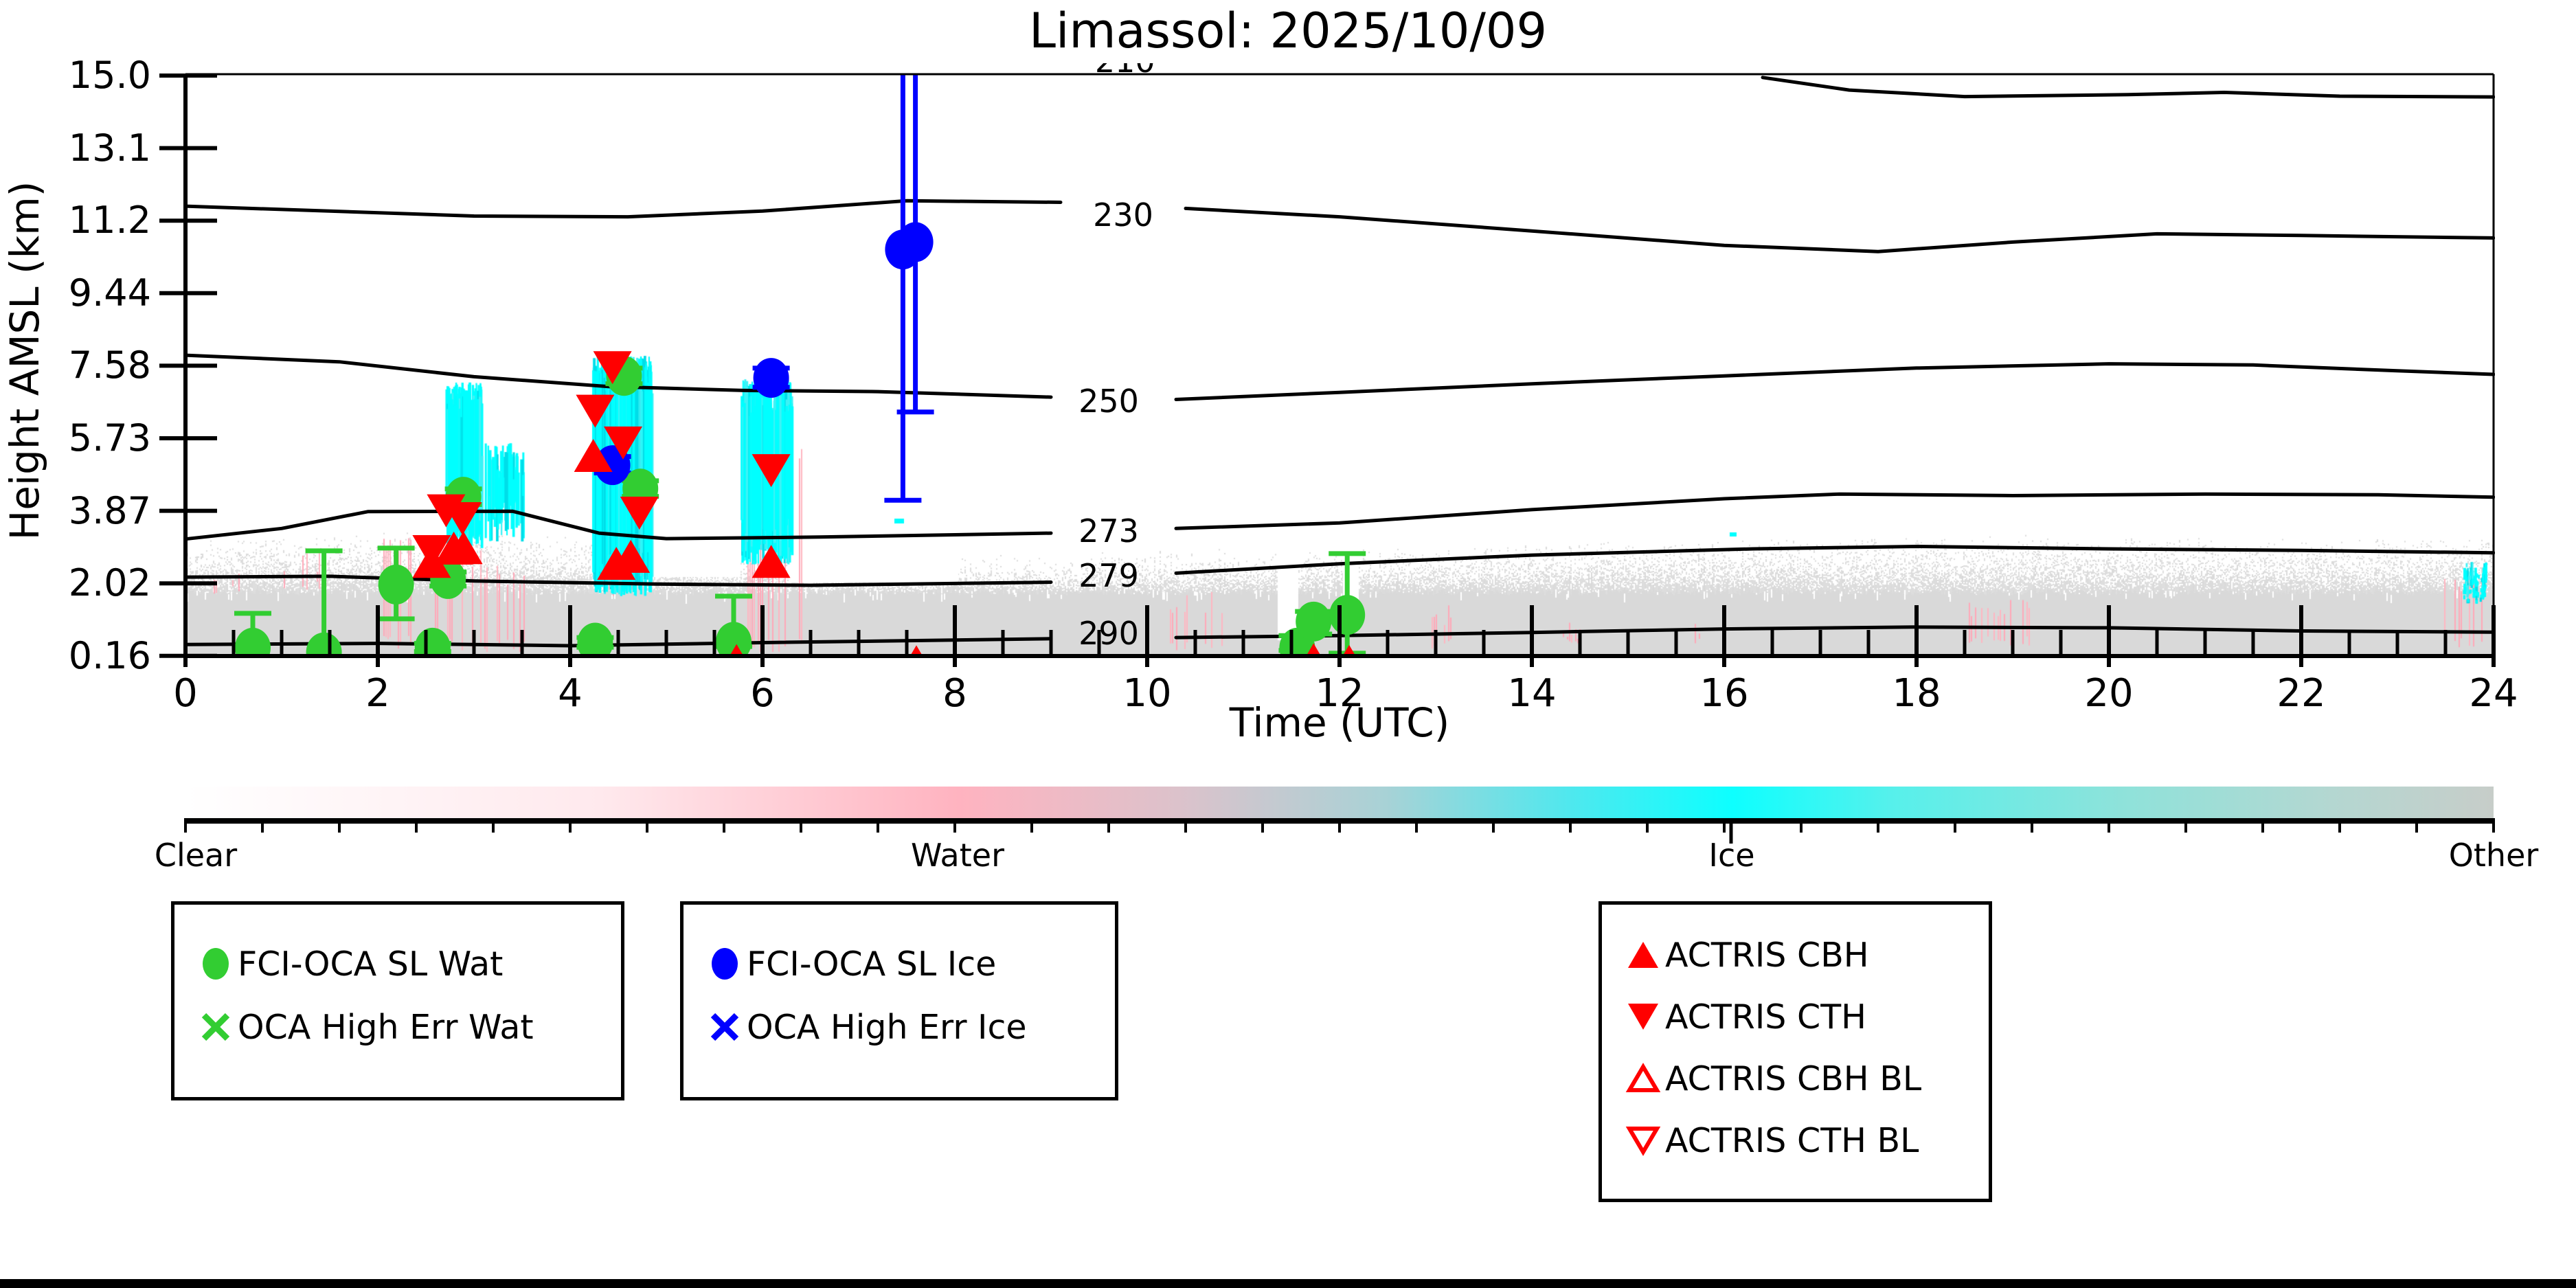 Image resolution: width=2576 pixels, height=1288 pixels. Describe the element at coordinates (216, 964) in the screenshot. I see `water-circle-icon` at that location.